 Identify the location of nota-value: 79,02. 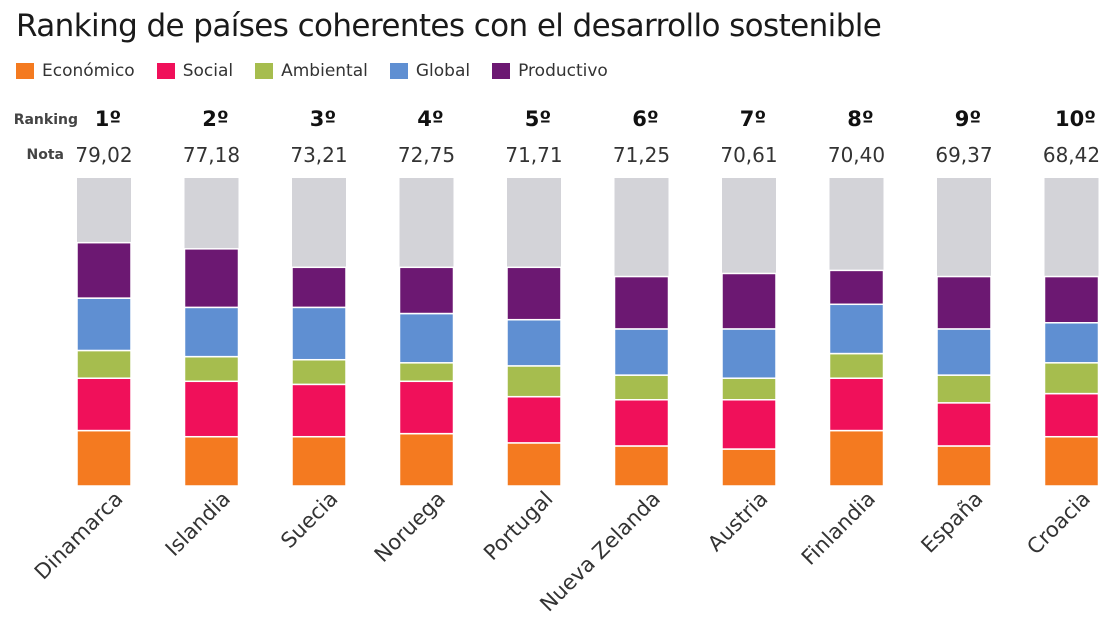
(103, 155).